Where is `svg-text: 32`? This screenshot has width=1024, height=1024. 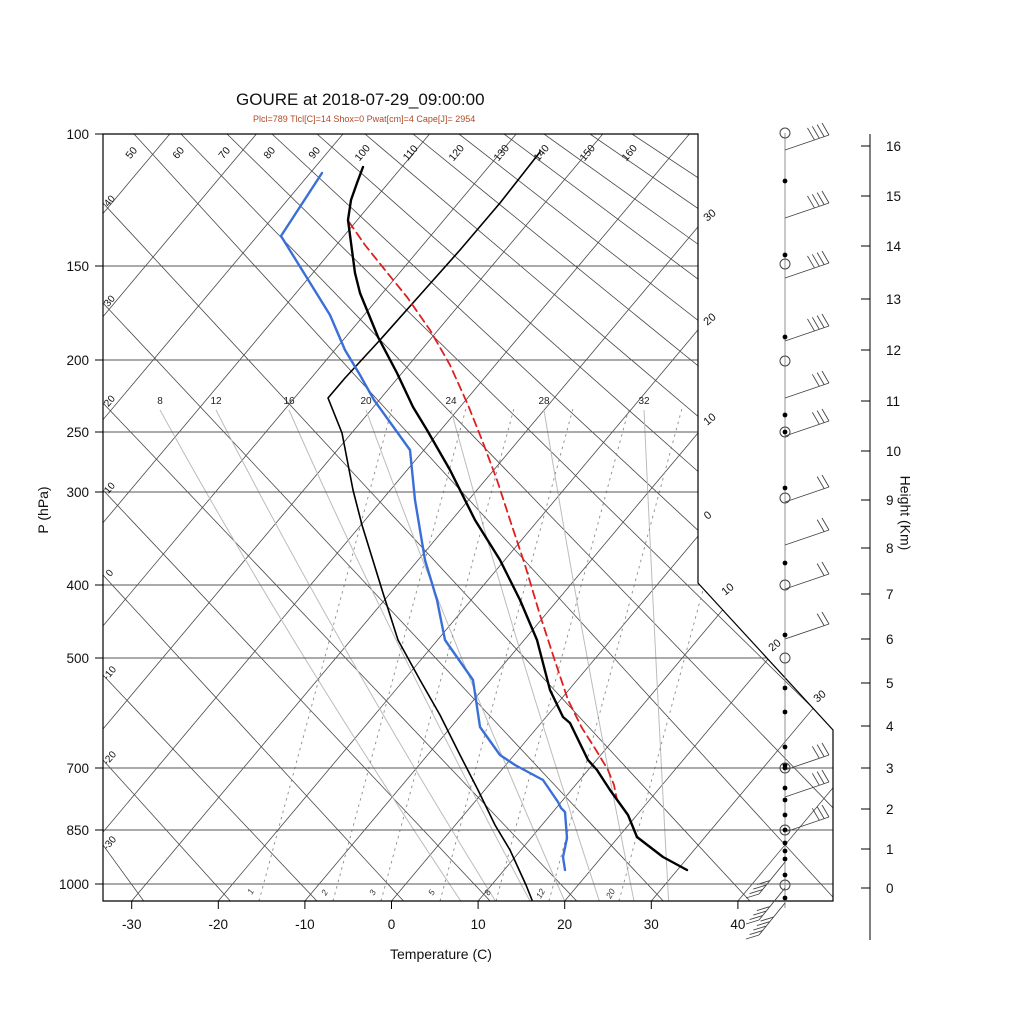 svg-text: 32 is located at coordinates (644, 401).